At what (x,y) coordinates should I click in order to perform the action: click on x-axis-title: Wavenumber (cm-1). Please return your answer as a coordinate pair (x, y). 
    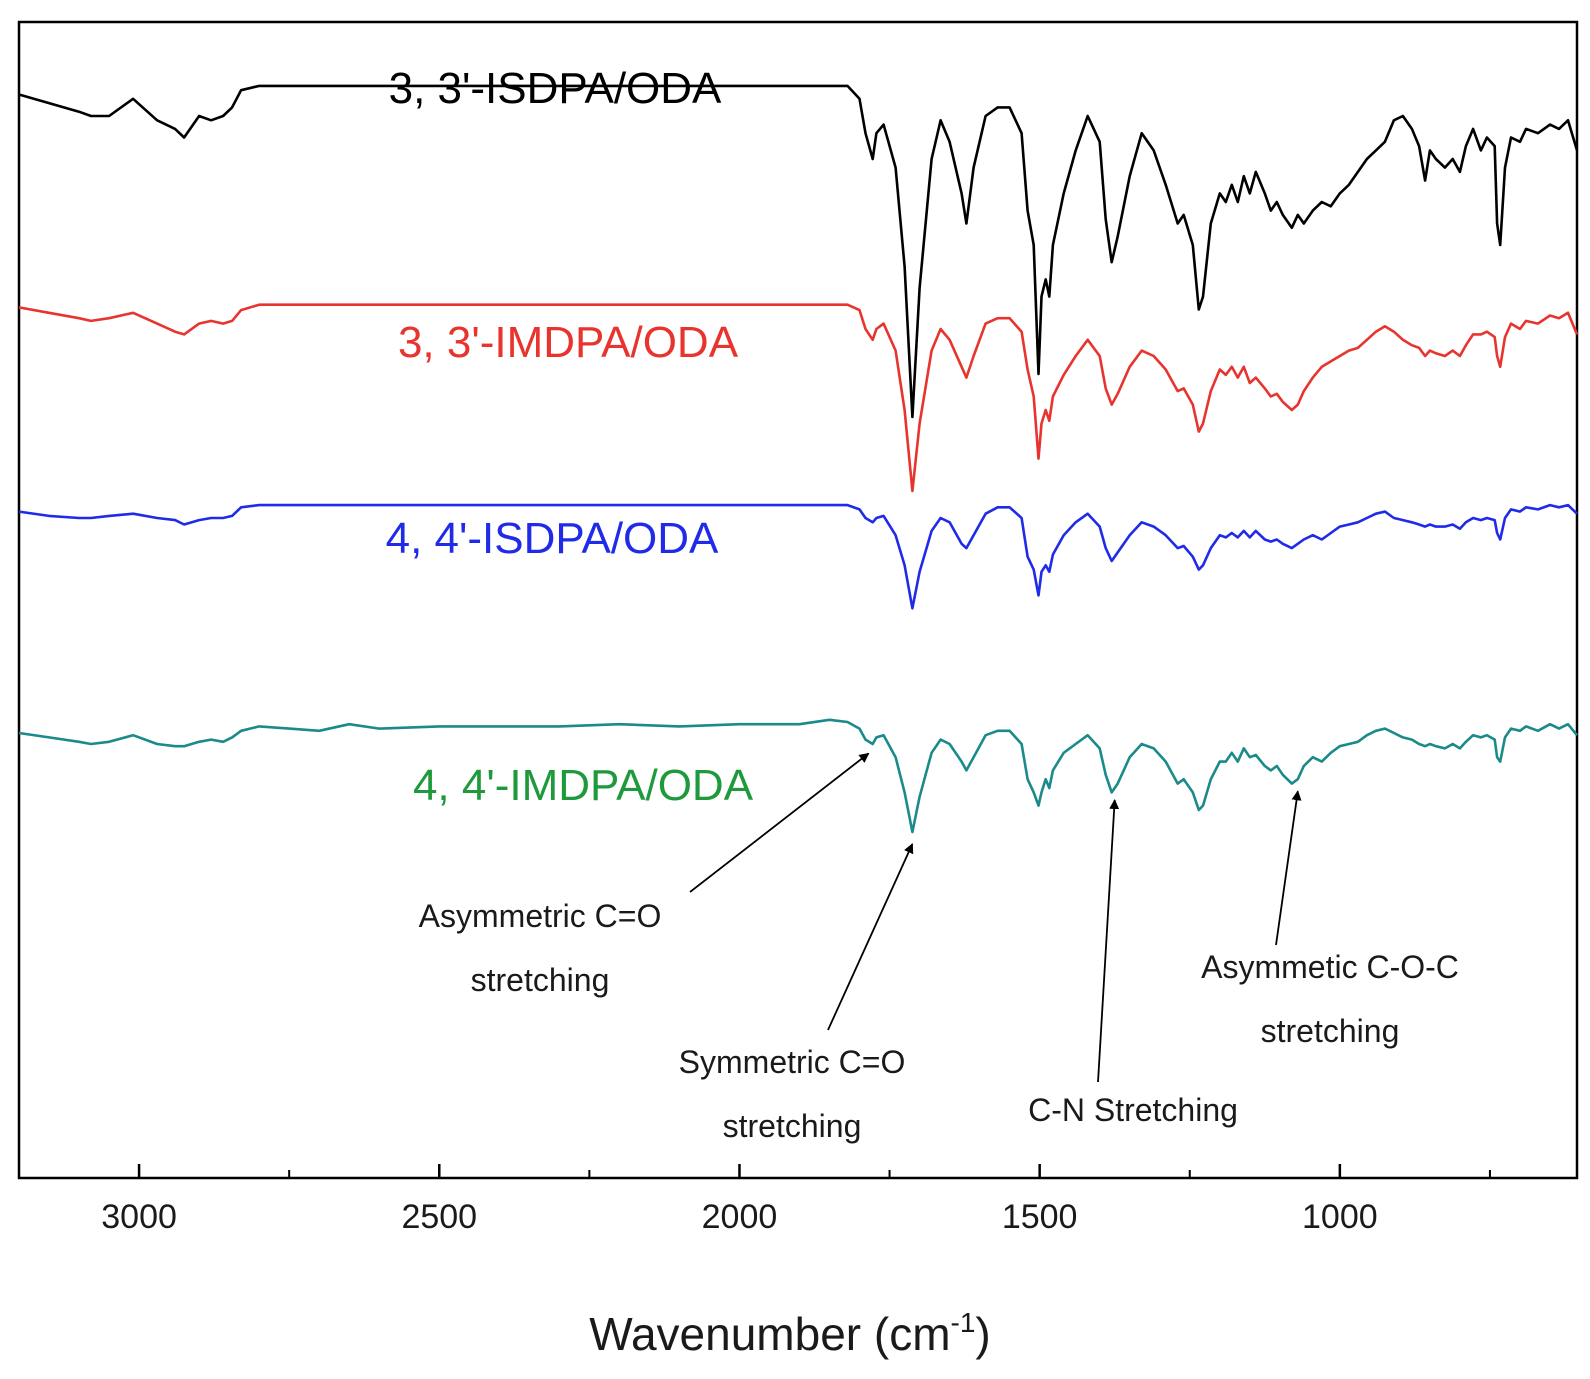
    Looking at the image, I should click on (790, 1333).